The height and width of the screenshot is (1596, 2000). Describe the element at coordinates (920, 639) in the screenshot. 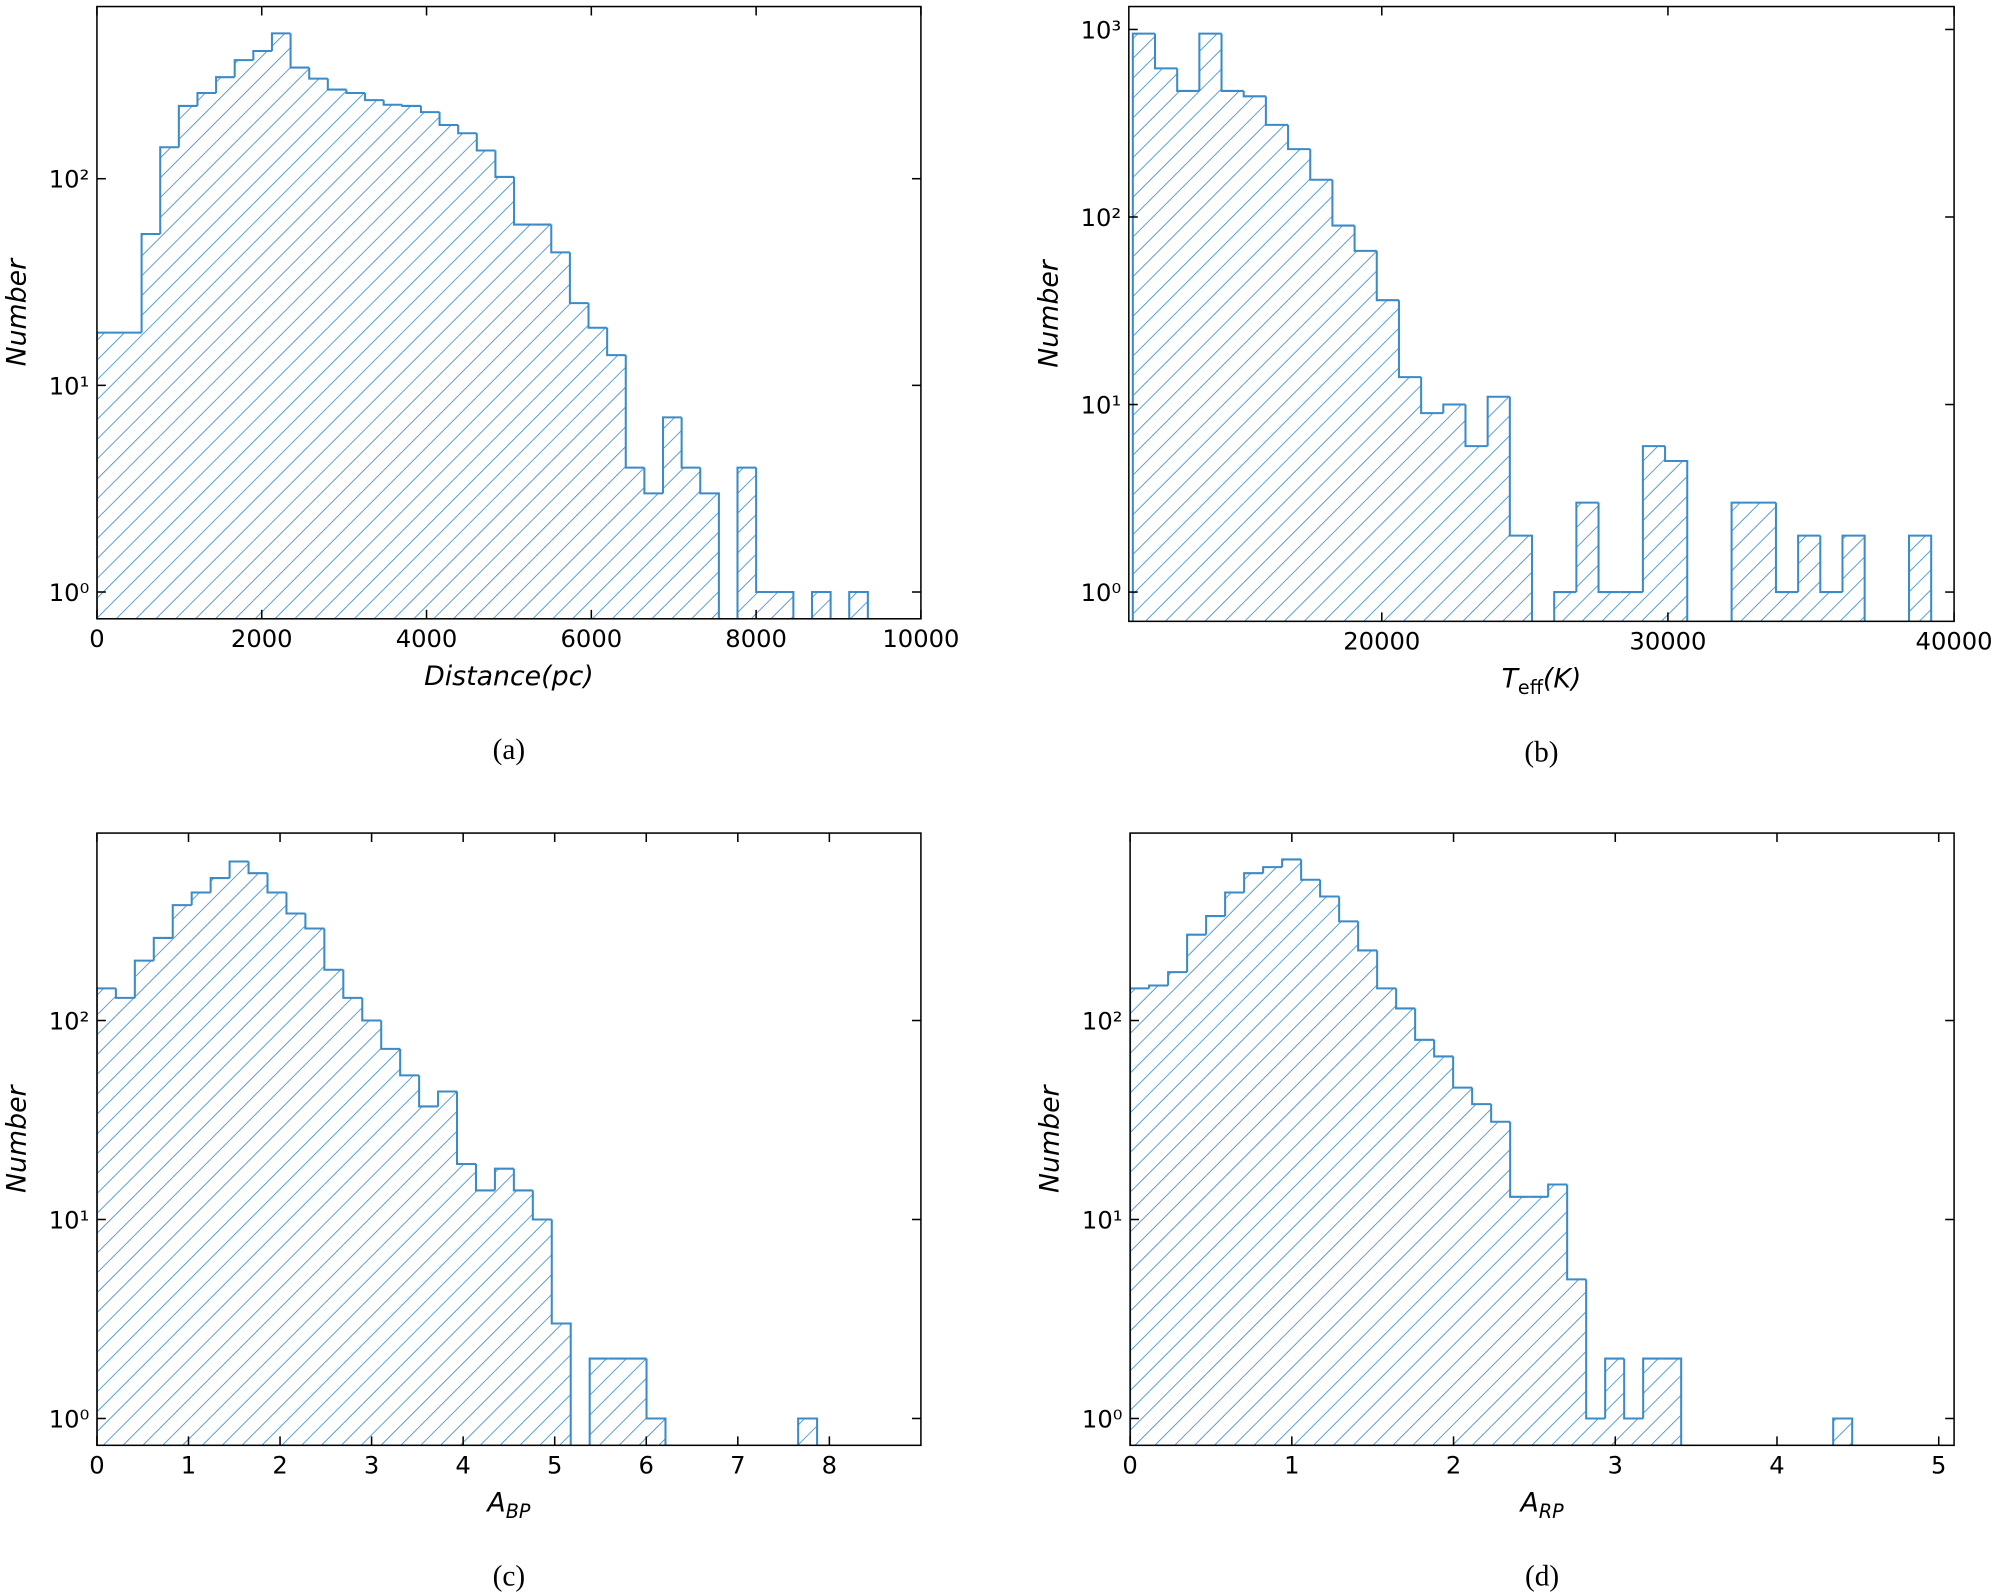

I see `x-tick-label: 10000` at that location.